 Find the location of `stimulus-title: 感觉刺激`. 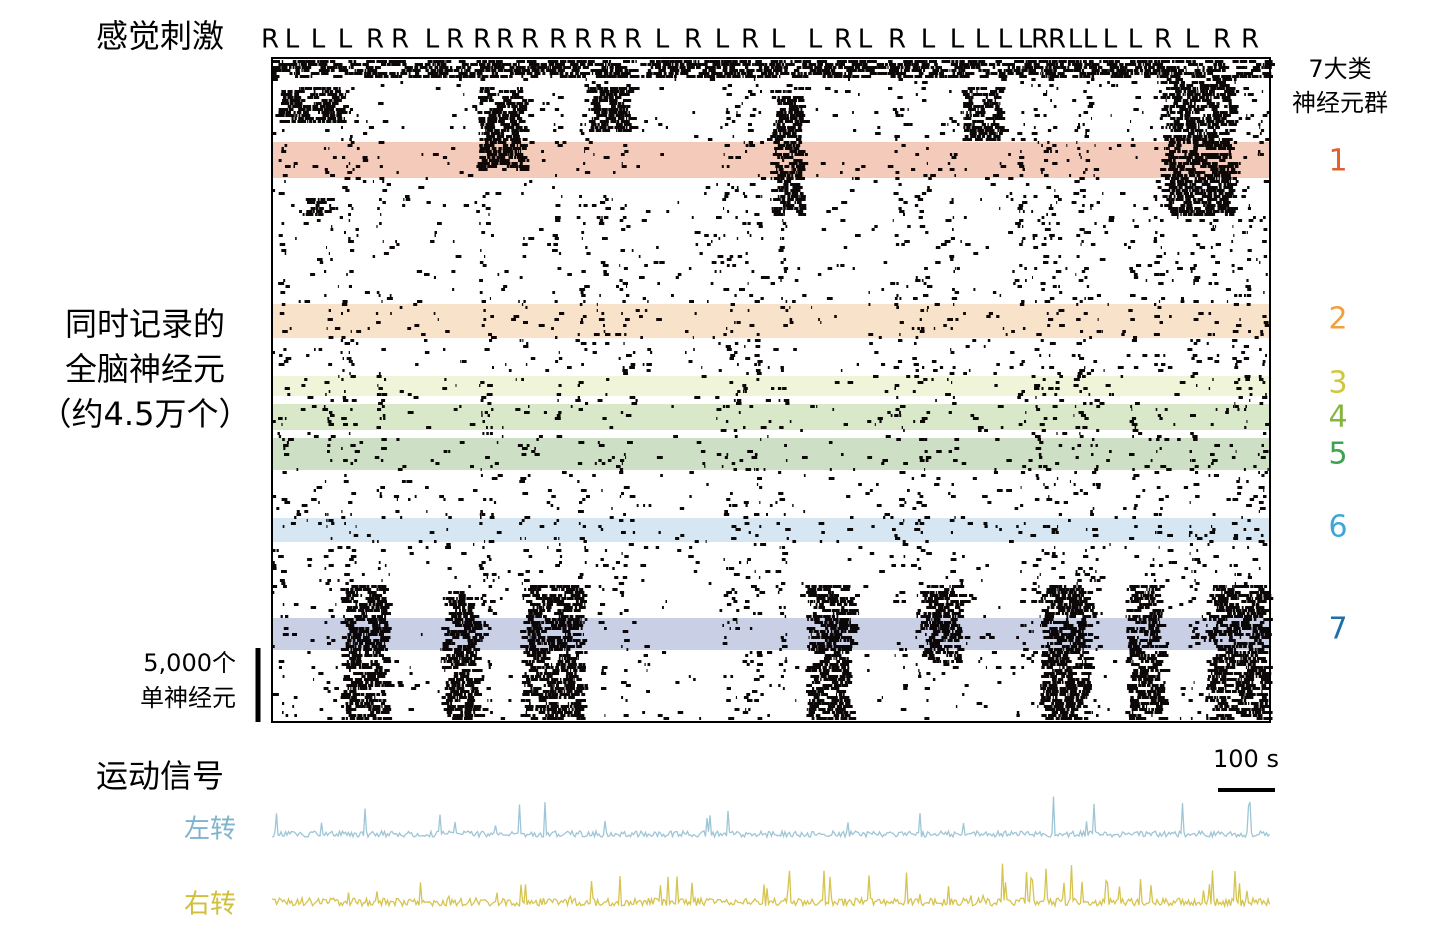

stimulus-title: 感觉刺激 is located at coordinates (160, 36).